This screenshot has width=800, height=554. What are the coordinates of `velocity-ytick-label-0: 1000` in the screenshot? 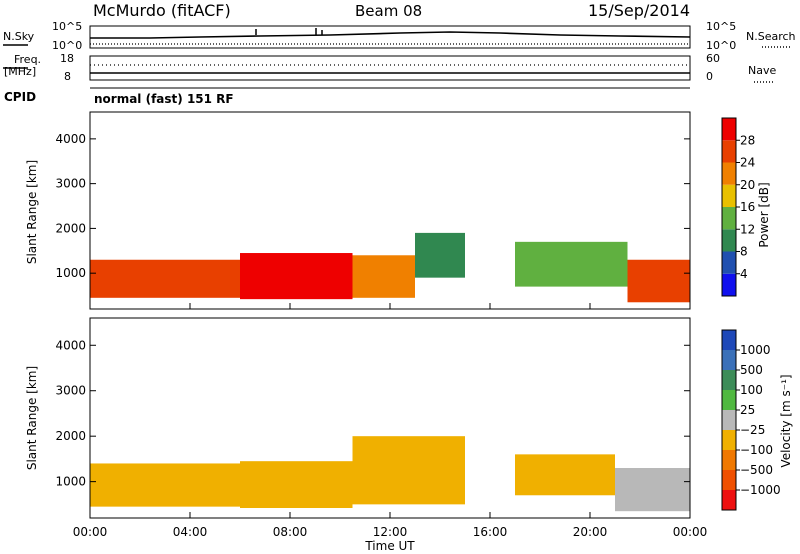 It's located at (70, 482).